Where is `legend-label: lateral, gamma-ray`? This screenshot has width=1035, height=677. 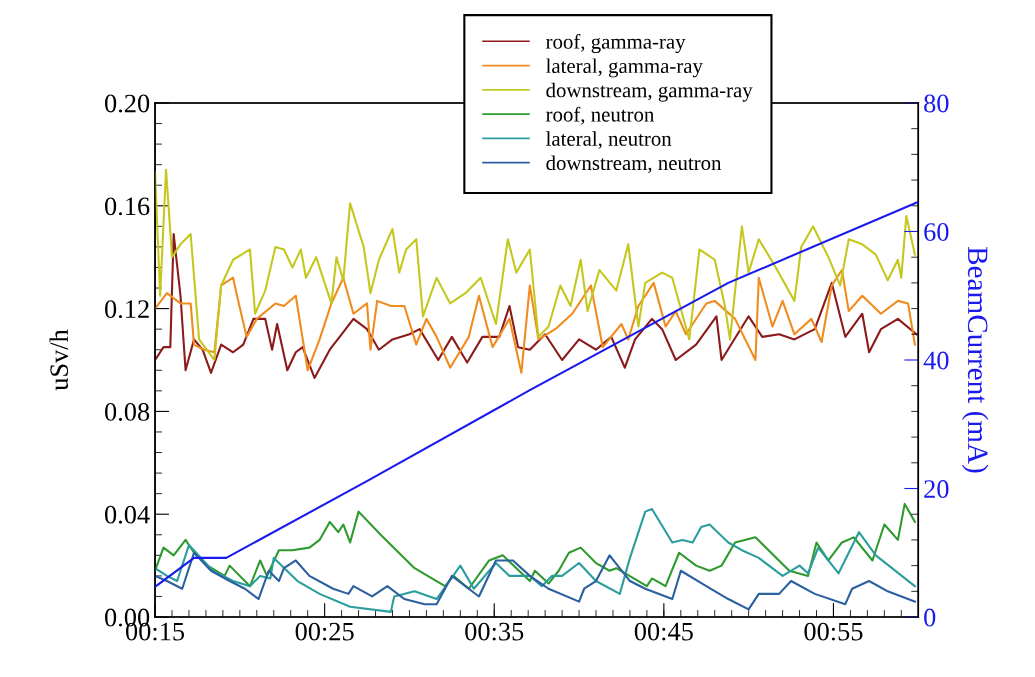 legend-label: lateral, gamma-ray is located at coordinates (624, 68).